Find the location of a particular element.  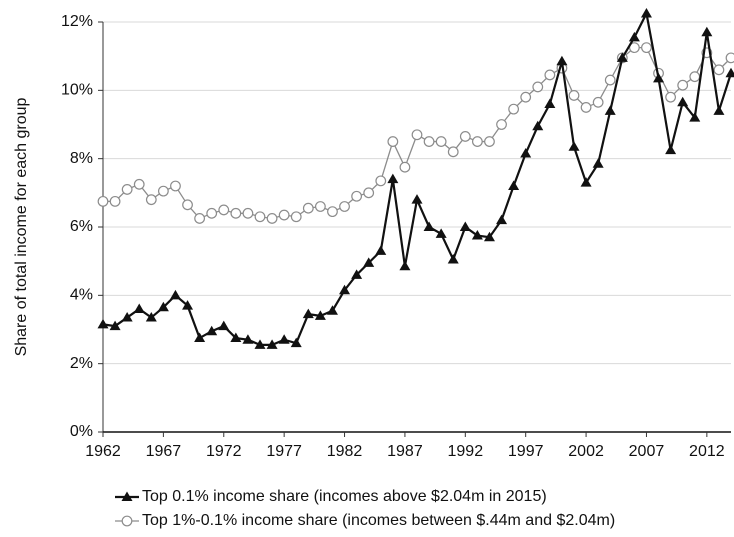

y-tick-label: 8% is located at coordinates (81, 158).